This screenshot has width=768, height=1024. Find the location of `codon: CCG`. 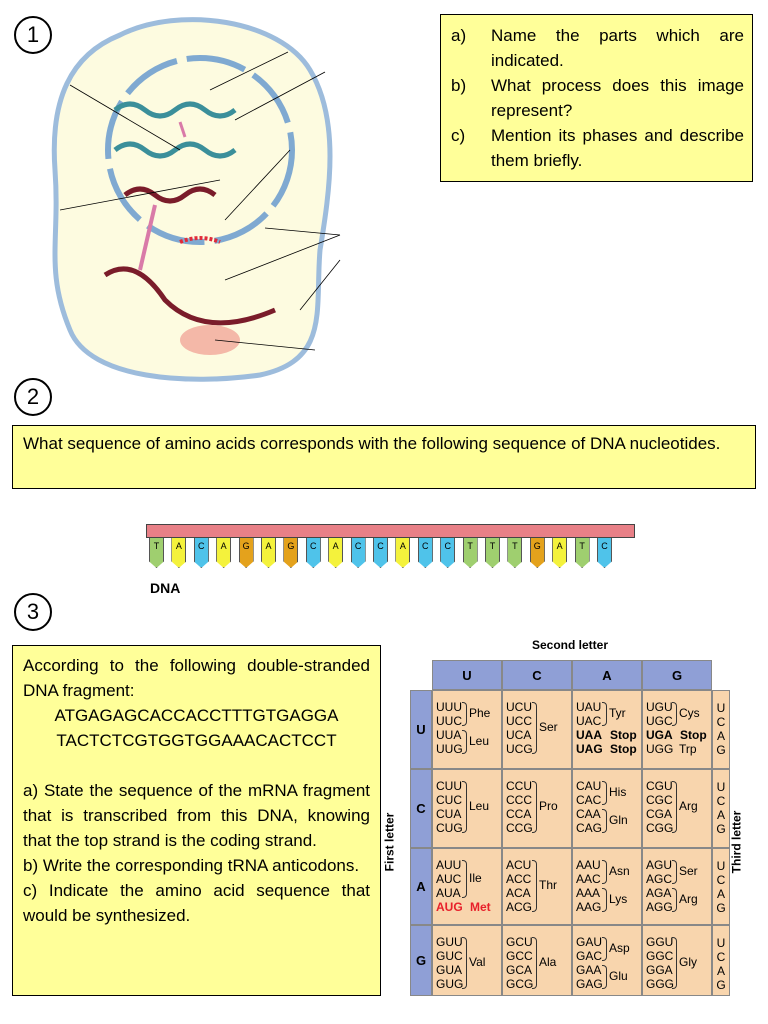

codon: CCG is located at coordinates (519, 828).